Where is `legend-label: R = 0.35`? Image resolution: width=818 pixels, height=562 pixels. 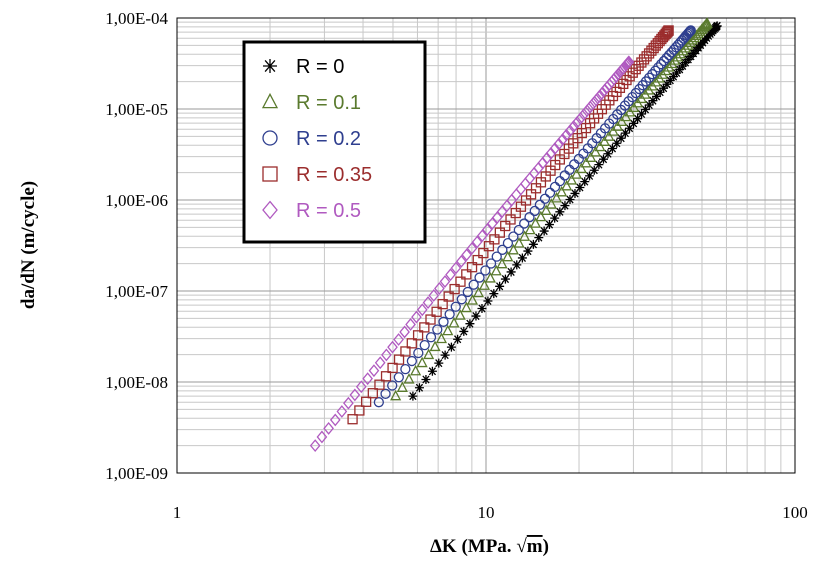
legend-label: R = 0.35 is located at coordinates (334, 175).